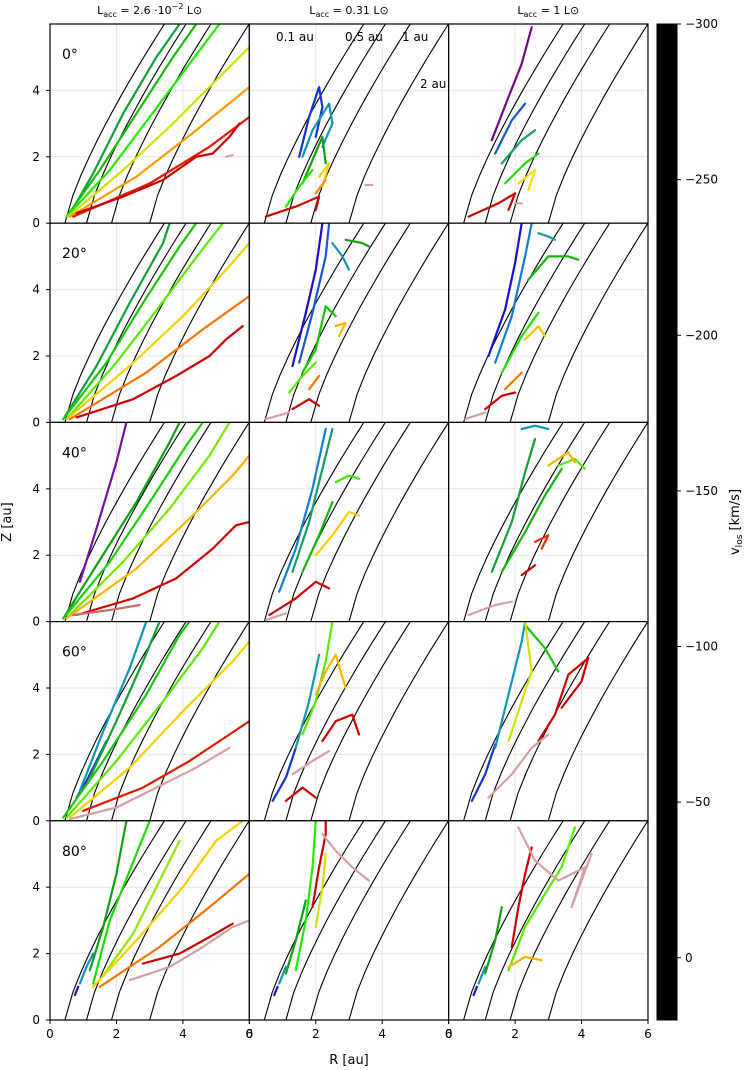 The height and width of the screenshot is (1070, 748). I want to click on column-title-0: Lacc = 2.6 ·10−2 L⊙, so click(149, 10).